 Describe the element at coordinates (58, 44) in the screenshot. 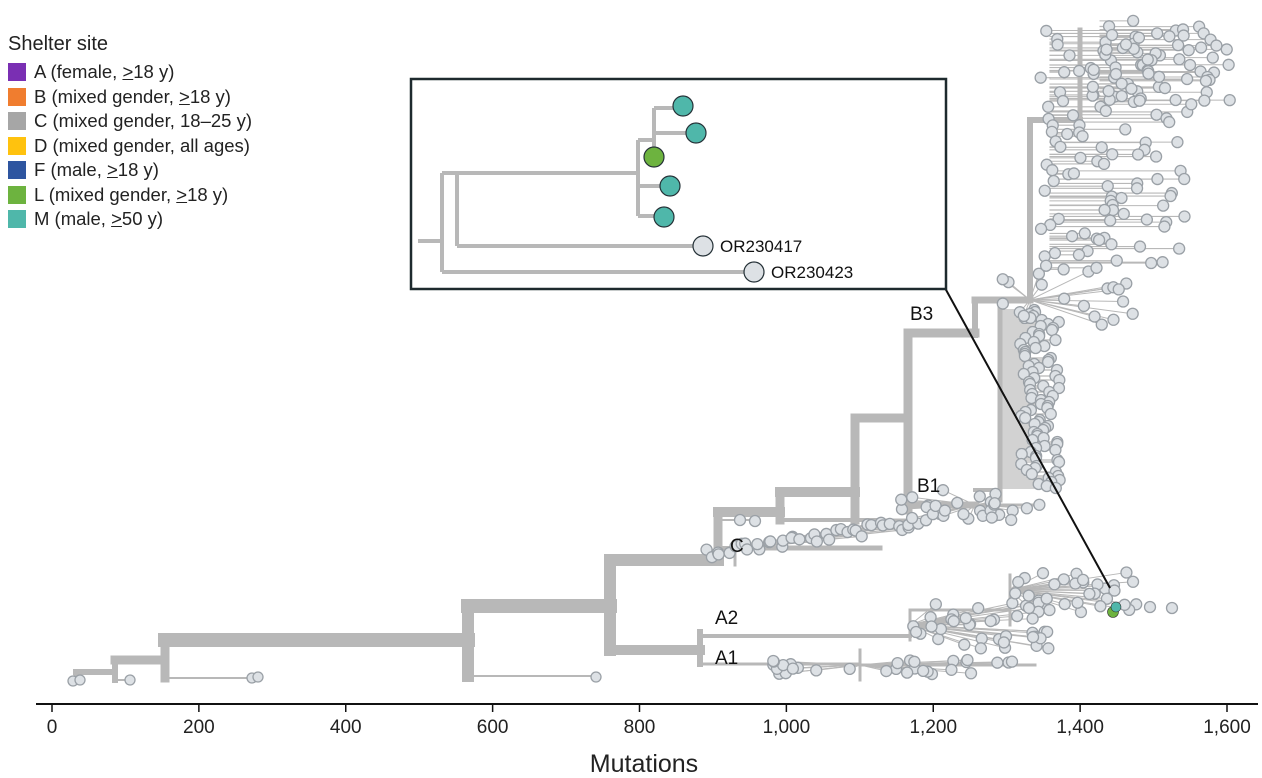

I see `legend-title: Shelter site` at that location.